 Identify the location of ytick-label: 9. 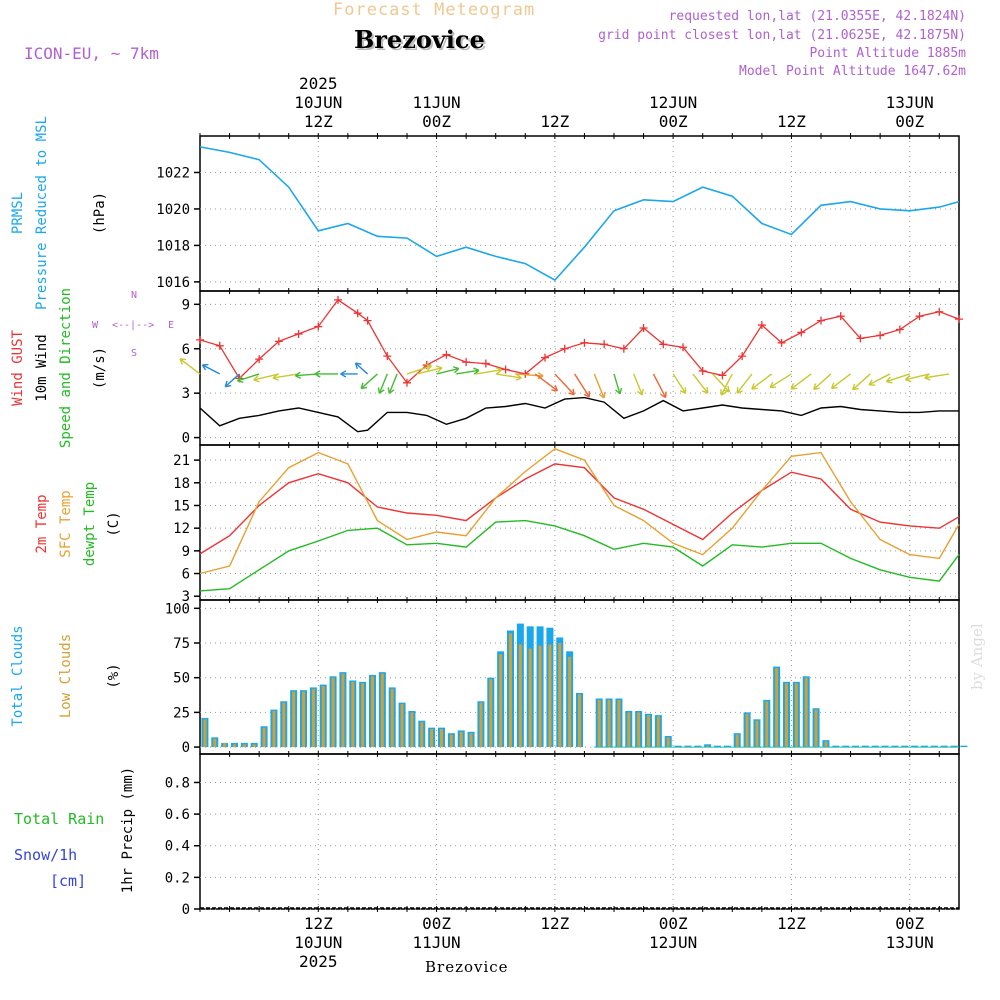
(186, 552).